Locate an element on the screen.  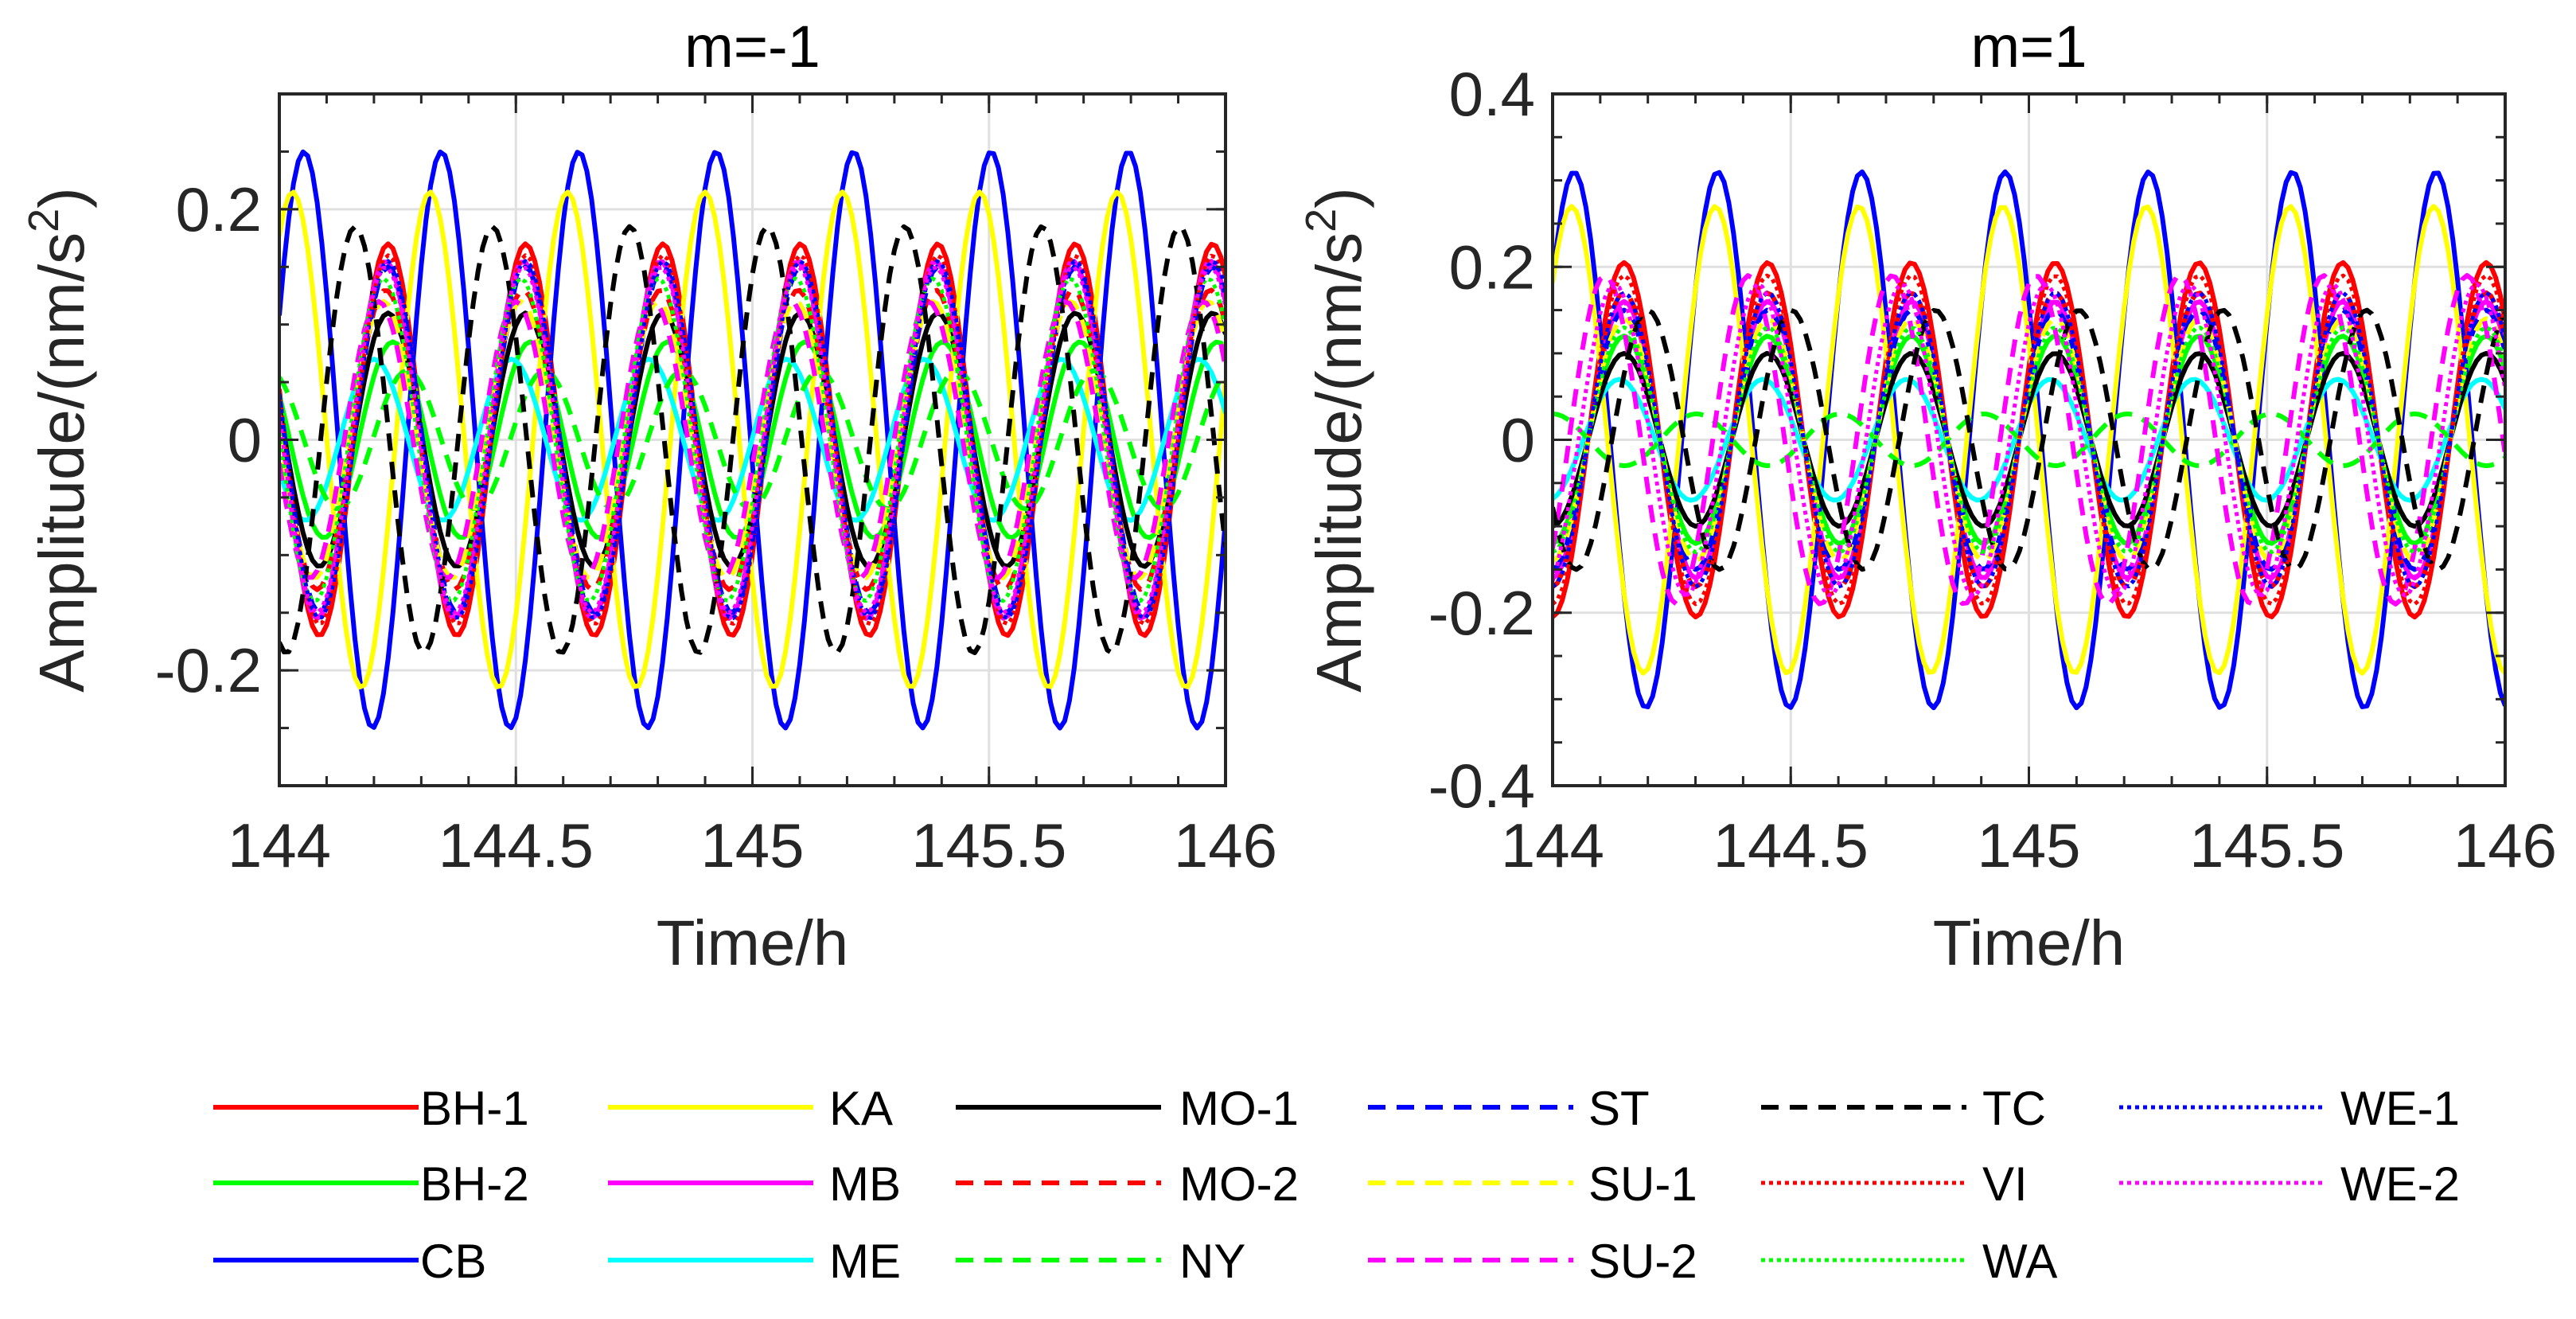
legend-label: MO-2 is located at coordinates (1239, 1184).